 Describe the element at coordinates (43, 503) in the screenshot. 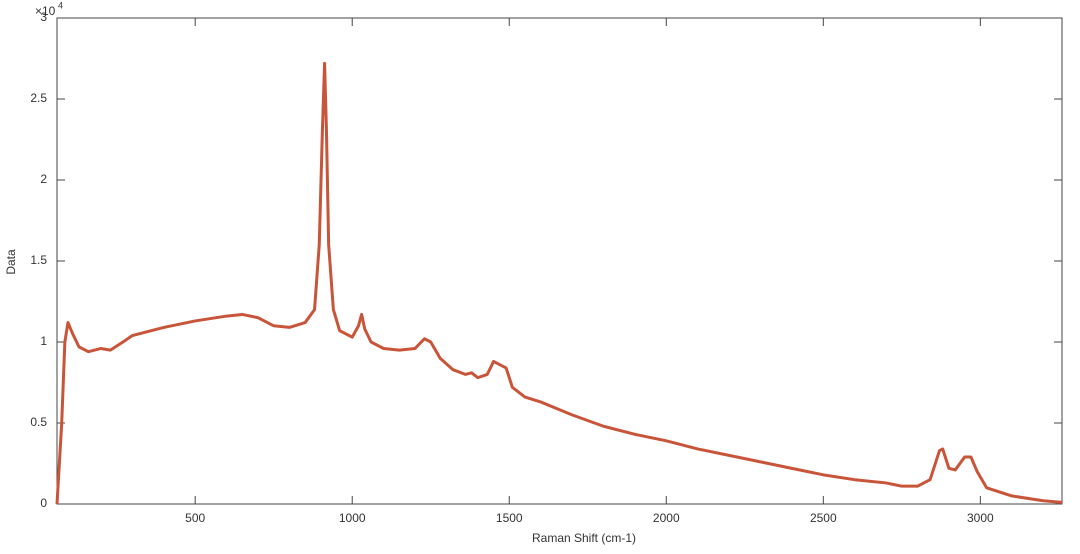

I see `y-tick-label: 0` at that location.